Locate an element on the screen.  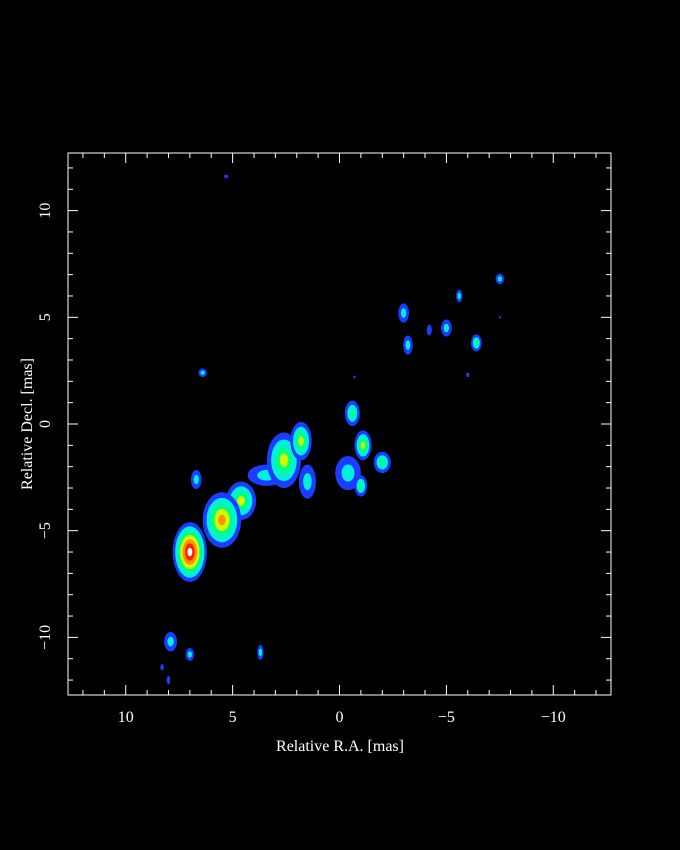
x-tick-label: 5 is located at coordinates (233, 717).